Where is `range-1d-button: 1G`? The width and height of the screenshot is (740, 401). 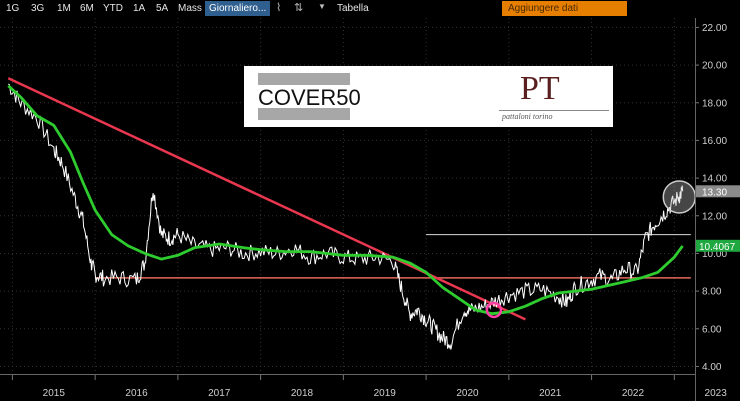
range-1d-button: 1G is located at coordinates (13, 8).